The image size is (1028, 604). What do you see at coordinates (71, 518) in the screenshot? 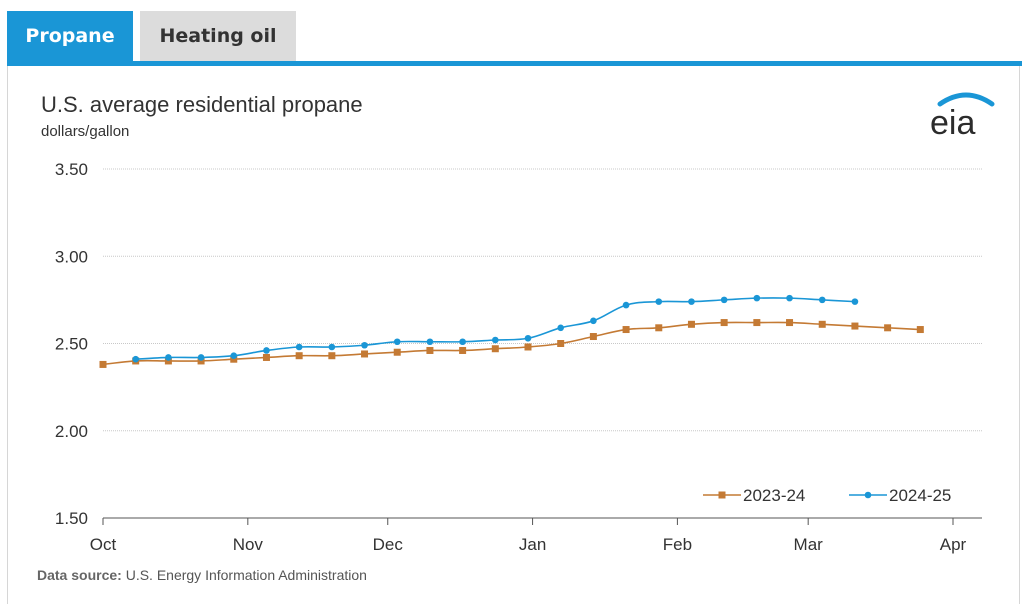
I see `y-tick-label: 1.50` at bounding box center [71, 518].